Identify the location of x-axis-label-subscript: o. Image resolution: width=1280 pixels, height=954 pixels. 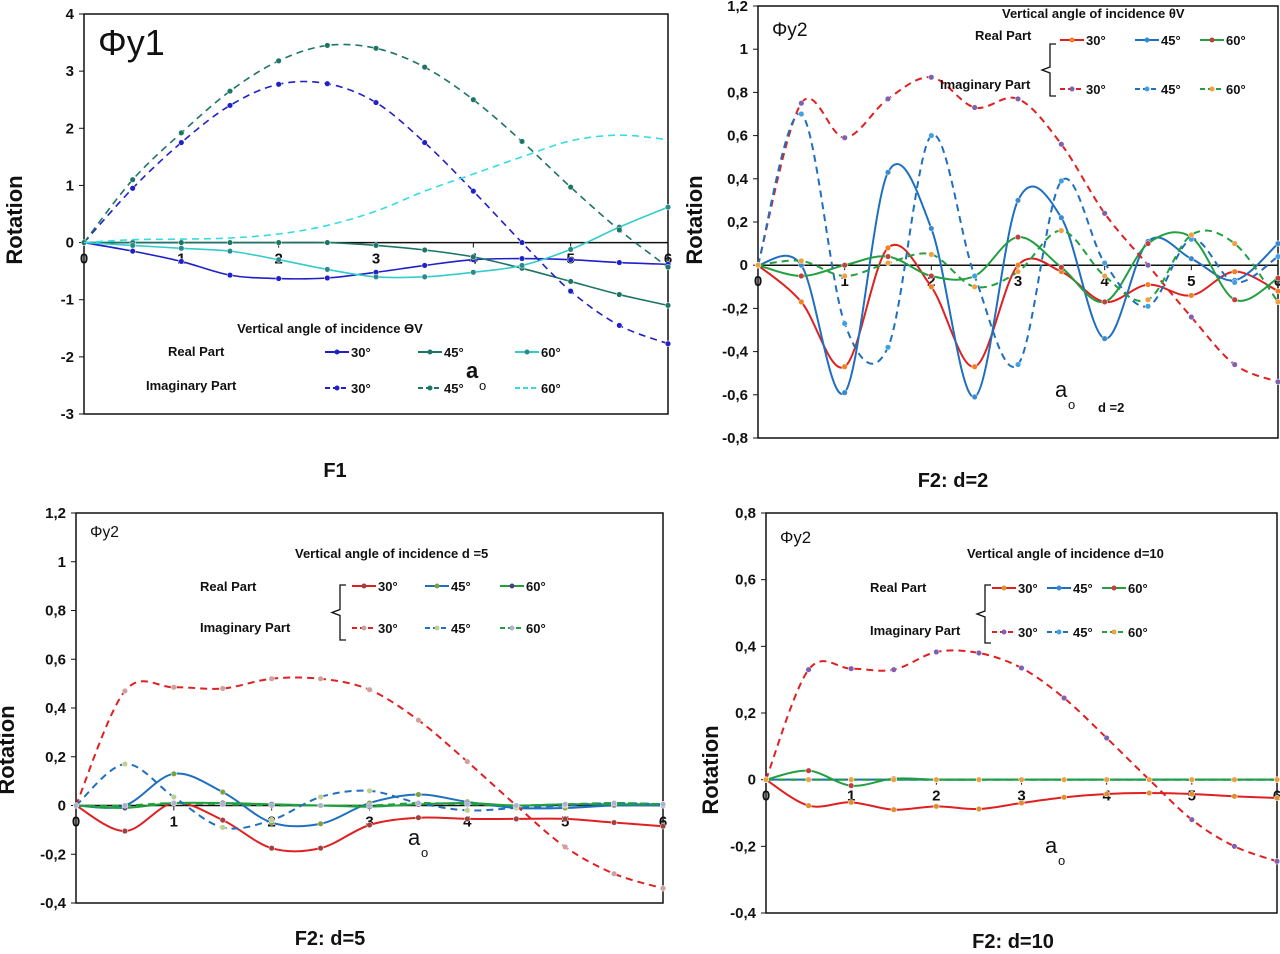
(482, 385).